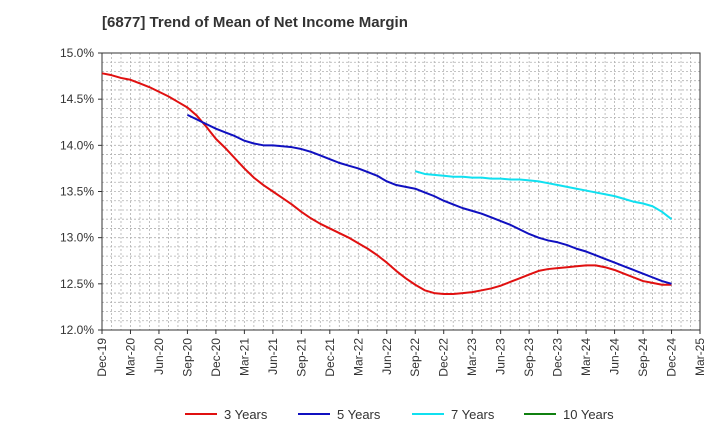 This screenshot has height=440, width=720. Describe the element at coordinates (588, 414) in the screenshot. I see `legend-label-10-years: 10 Years` at that location.